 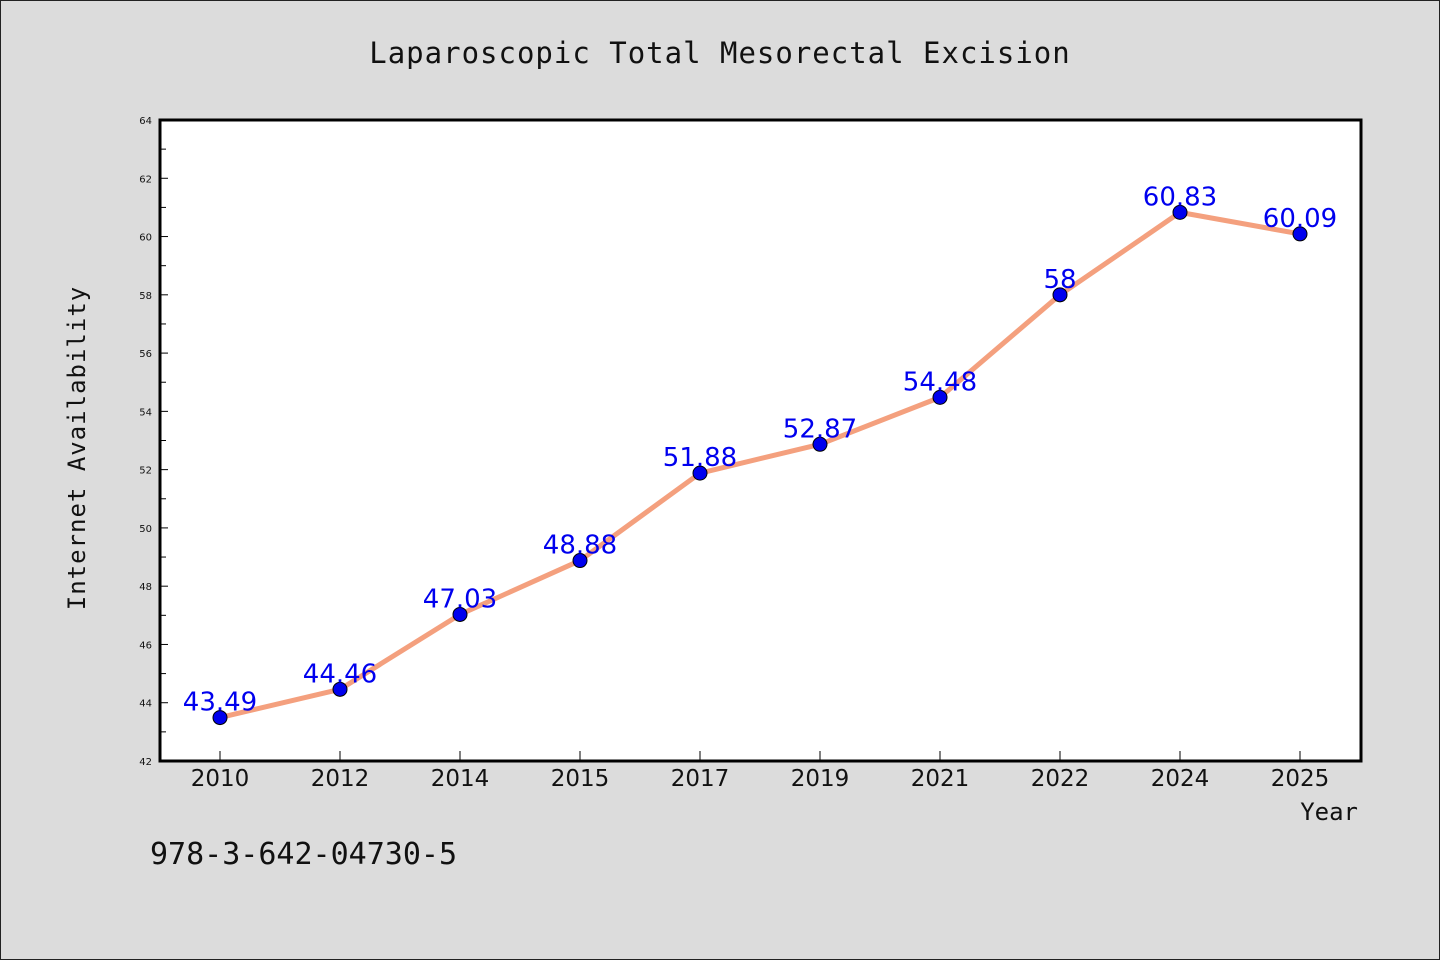 I want to click on data-label: 54.48, so click(x=940, y=382).